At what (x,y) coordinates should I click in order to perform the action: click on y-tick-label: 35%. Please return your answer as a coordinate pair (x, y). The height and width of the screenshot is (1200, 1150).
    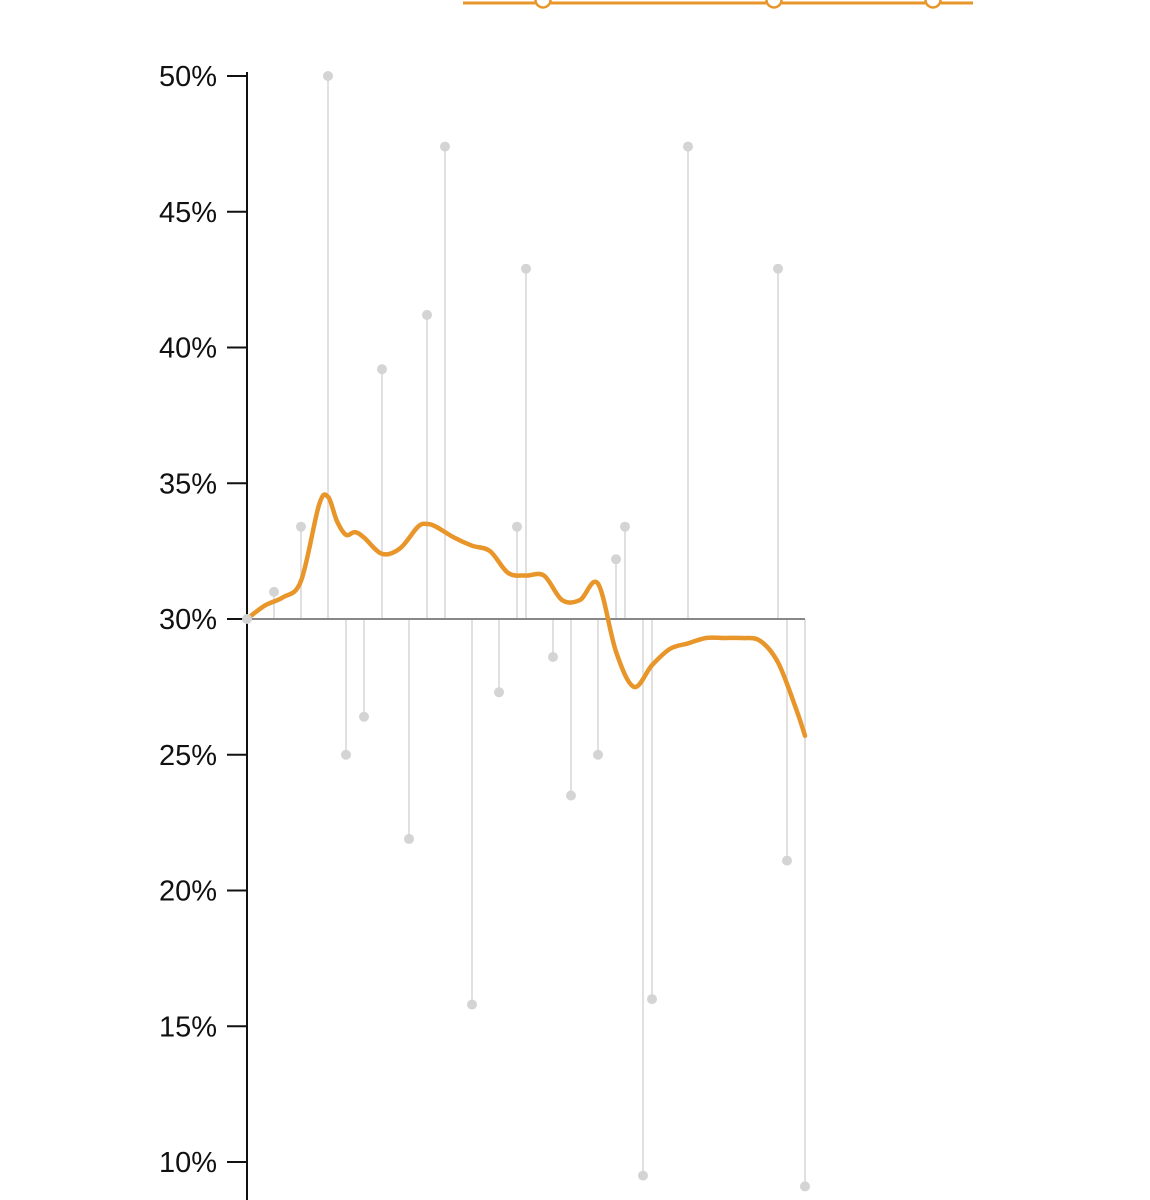
    Looking at the image, I should click on (188, 484).